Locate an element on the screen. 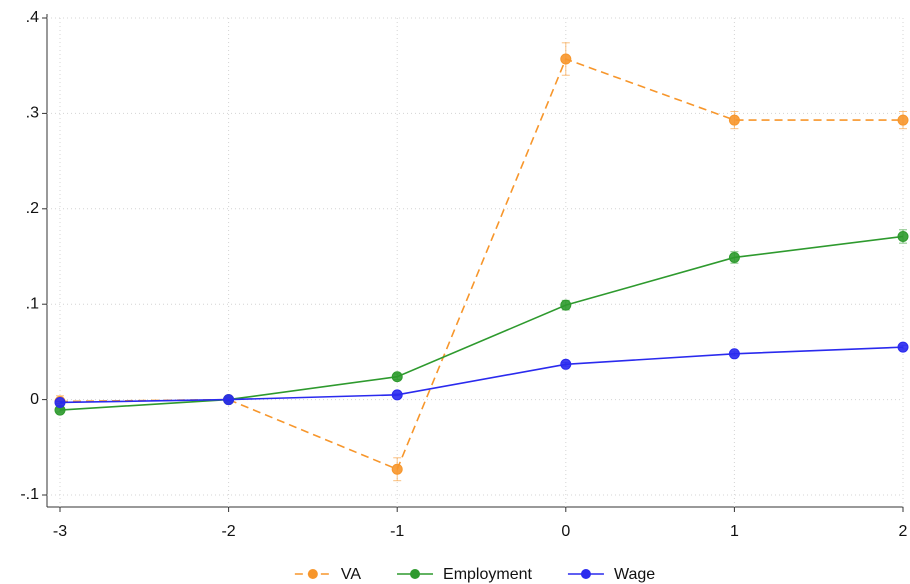 The width and height of the screenshot is (910, 584). y-tick-label: .4 is located at coordinates (32, 17).